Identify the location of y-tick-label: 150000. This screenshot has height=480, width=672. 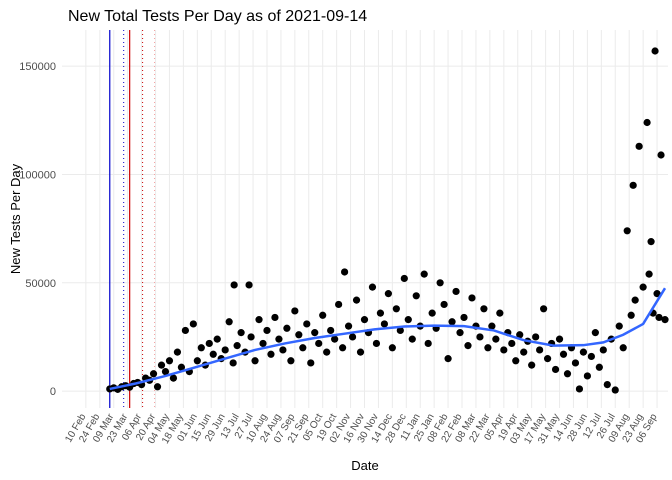
(37, 67).